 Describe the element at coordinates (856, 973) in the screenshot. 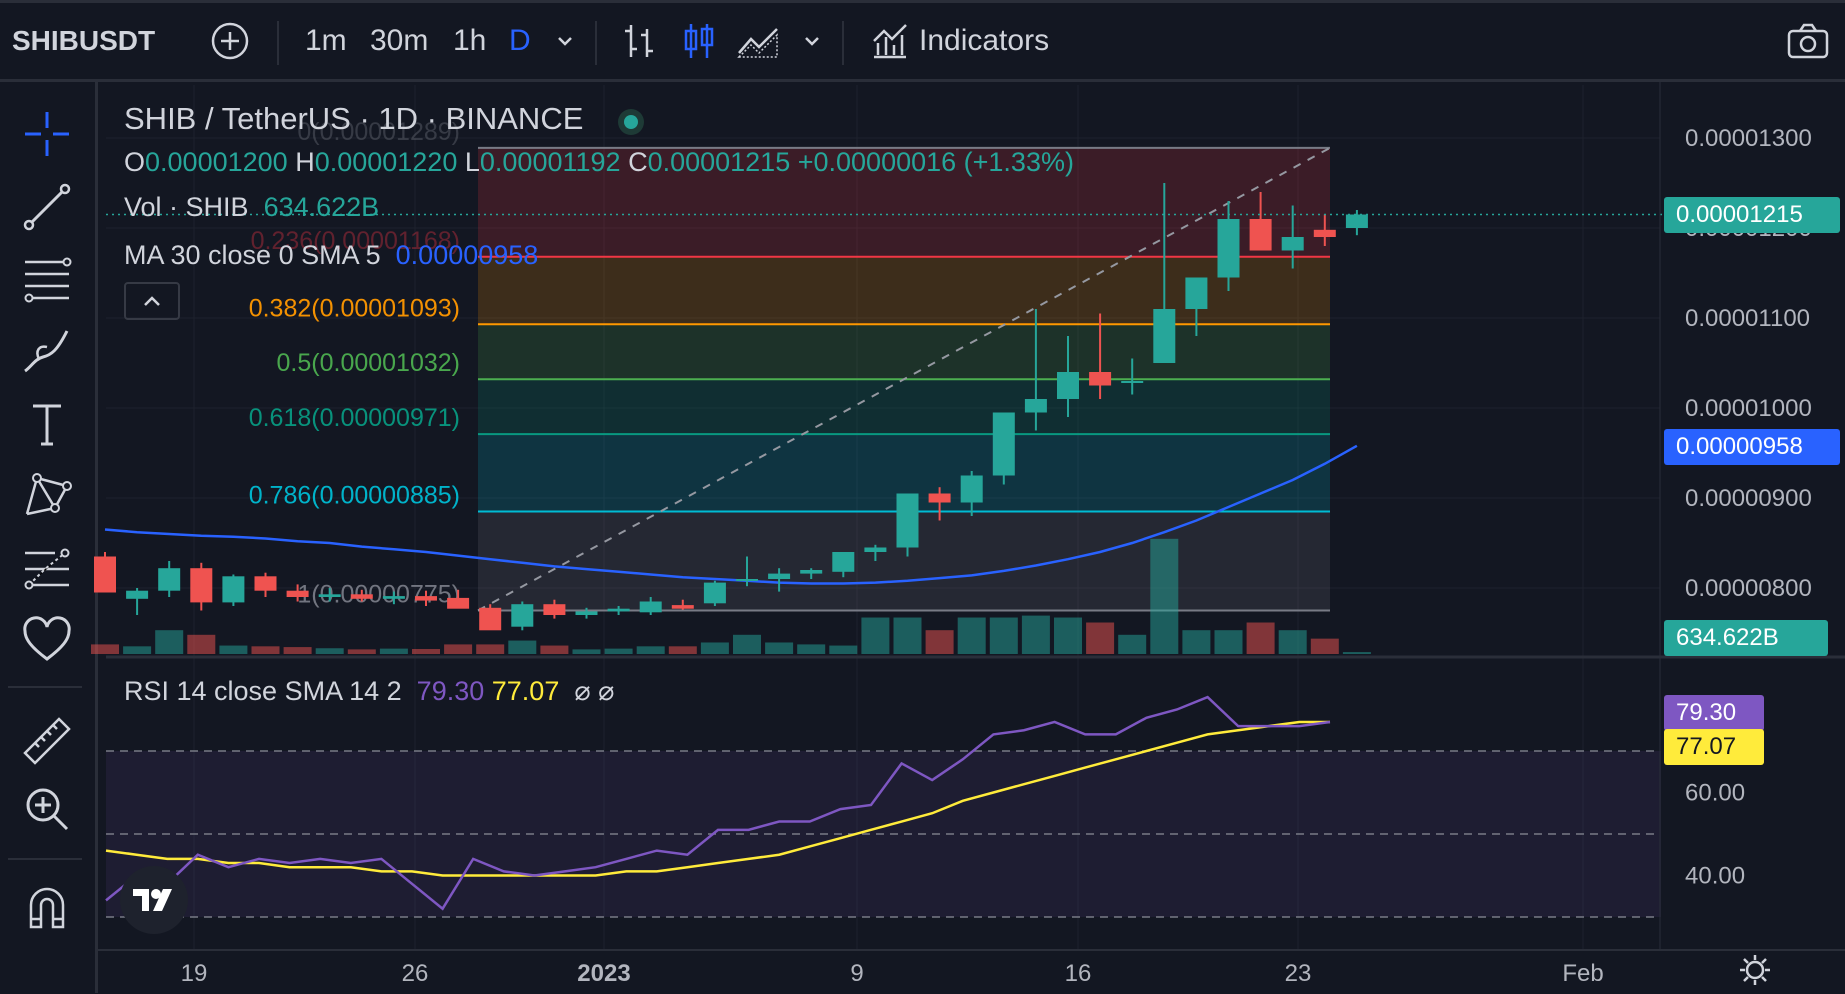

I see `time-axis-label: 9` at that location.